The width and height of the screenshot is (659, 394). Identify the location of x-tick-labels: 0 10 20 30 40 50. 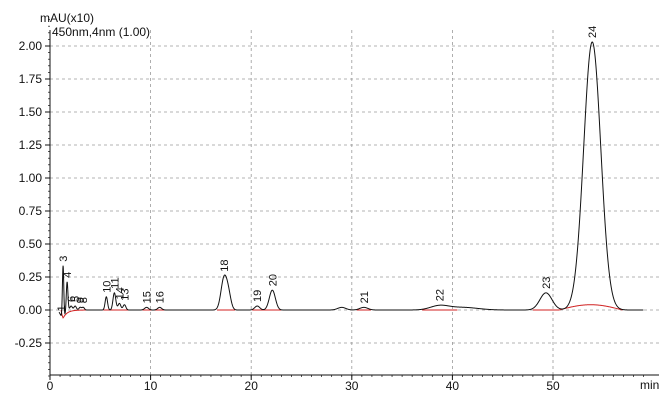
(303, 386).